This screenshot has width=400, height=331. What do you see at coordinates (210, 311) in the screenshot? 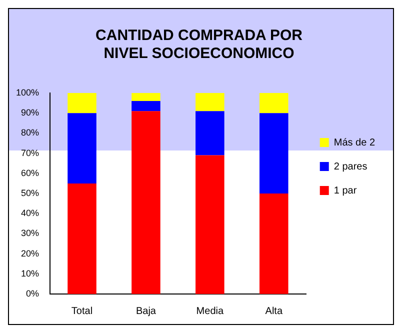
I see `x-tick-label: Media` at bounding box center [210, 311].